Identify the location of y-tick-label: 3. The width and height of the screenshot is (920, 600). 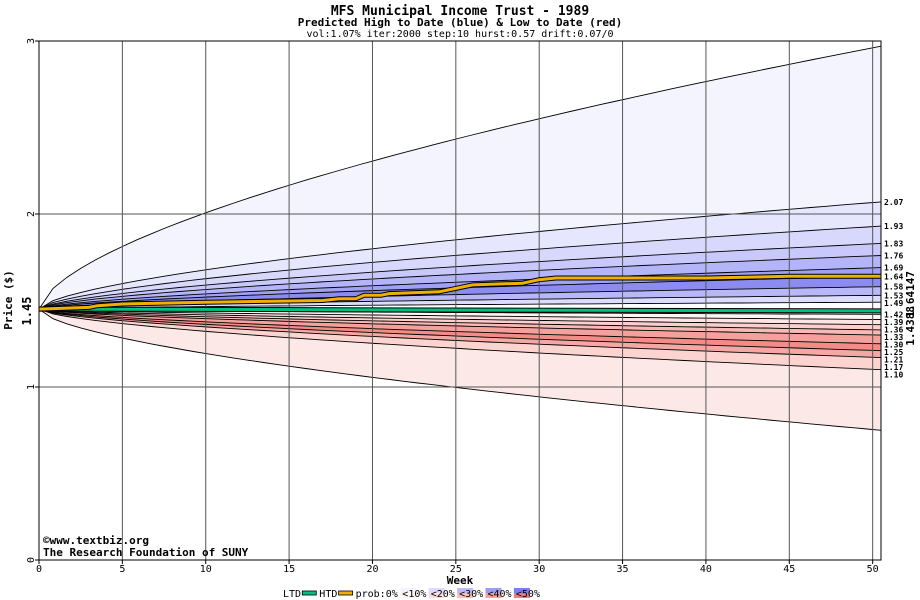
(31, 41).